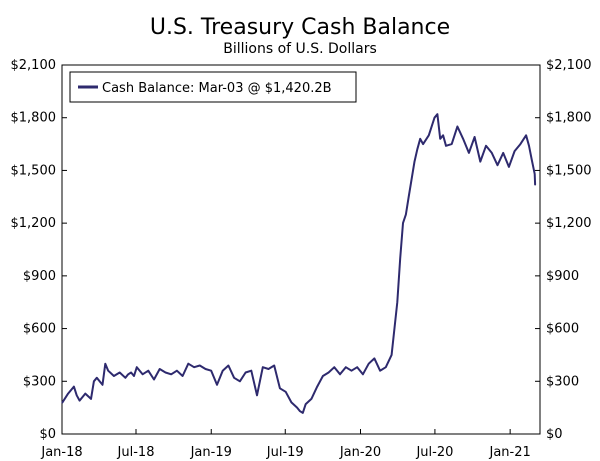  I want to click on x-tick-label: Jan-20, so click(360, 452).